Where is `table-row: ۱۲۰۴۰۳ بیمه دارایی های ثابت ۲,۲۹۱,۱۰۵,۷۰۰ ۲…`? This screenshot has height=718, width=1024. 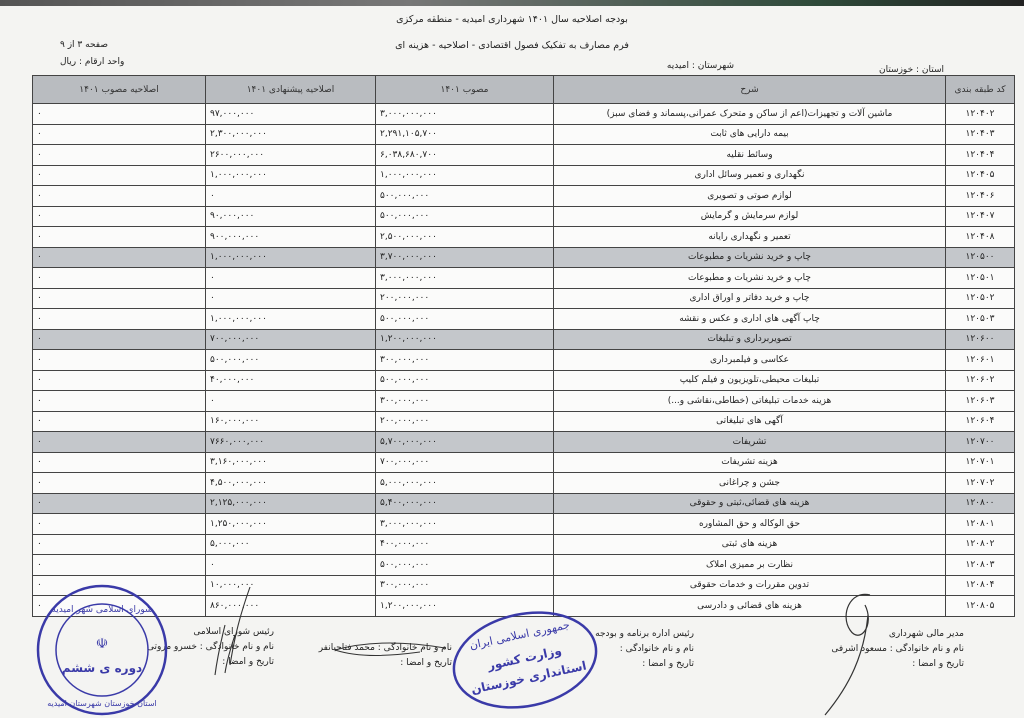
table-row: ۱۲۰۴۰۳ بیمه دارایی های ثابت ۲,۲۹۱,۱۰۵,۷۰۰ ۲… is located at coordinates (523, 134).